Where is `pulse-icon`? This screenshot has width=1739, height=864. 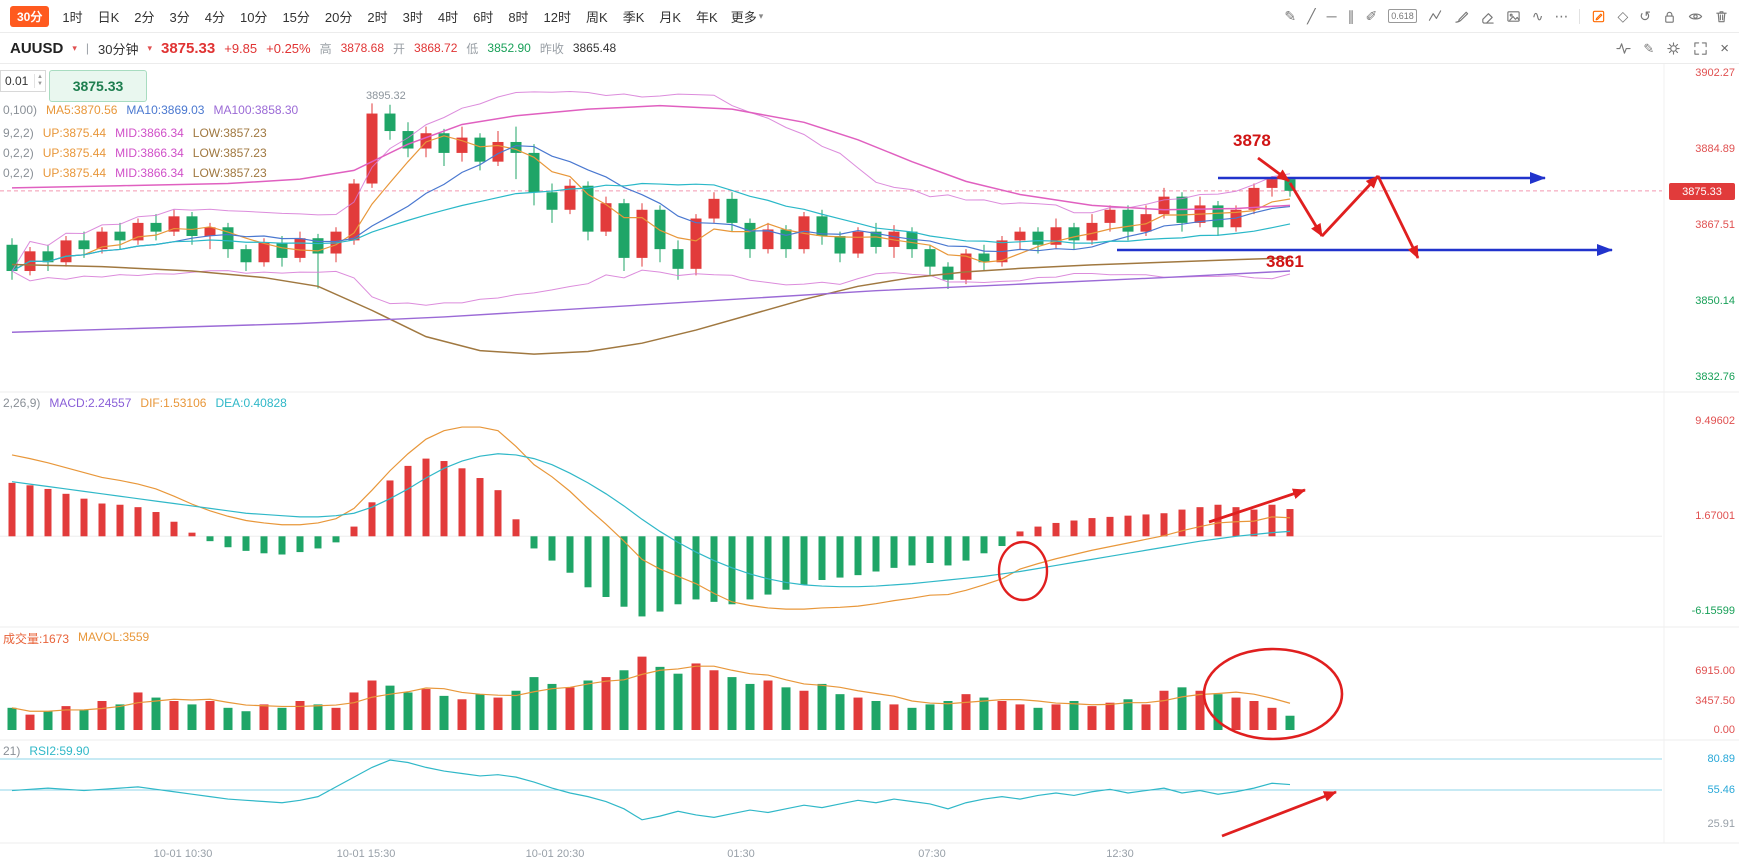
pulse-icon is located at coordinates (1623, 48).